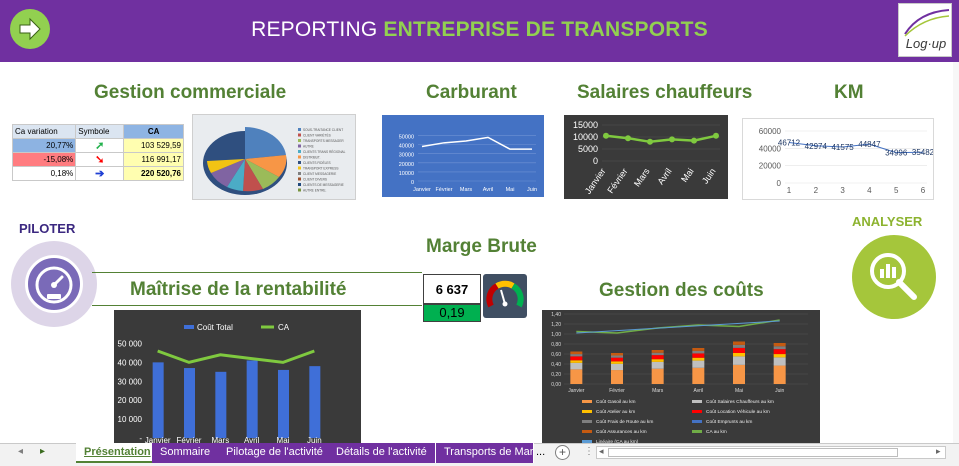 The height and width of the screenshot is (466, 959). I want to click on vertical-scrollbar, so click(956, 252).